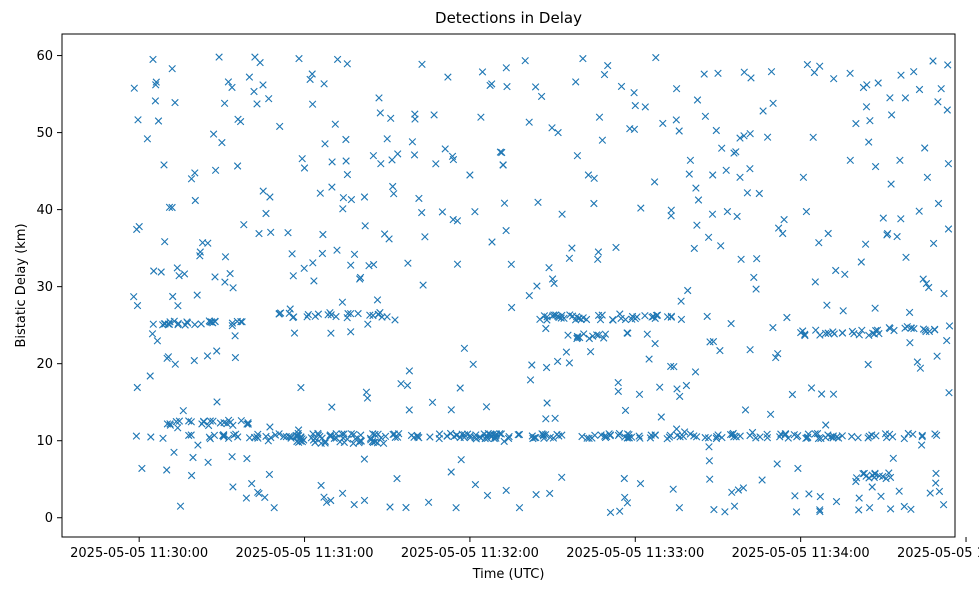  Describe the element at coordinates (801, 553) in the screenshot. I see `x-tick-label: 2025-05-05 11:34:00` at that location.